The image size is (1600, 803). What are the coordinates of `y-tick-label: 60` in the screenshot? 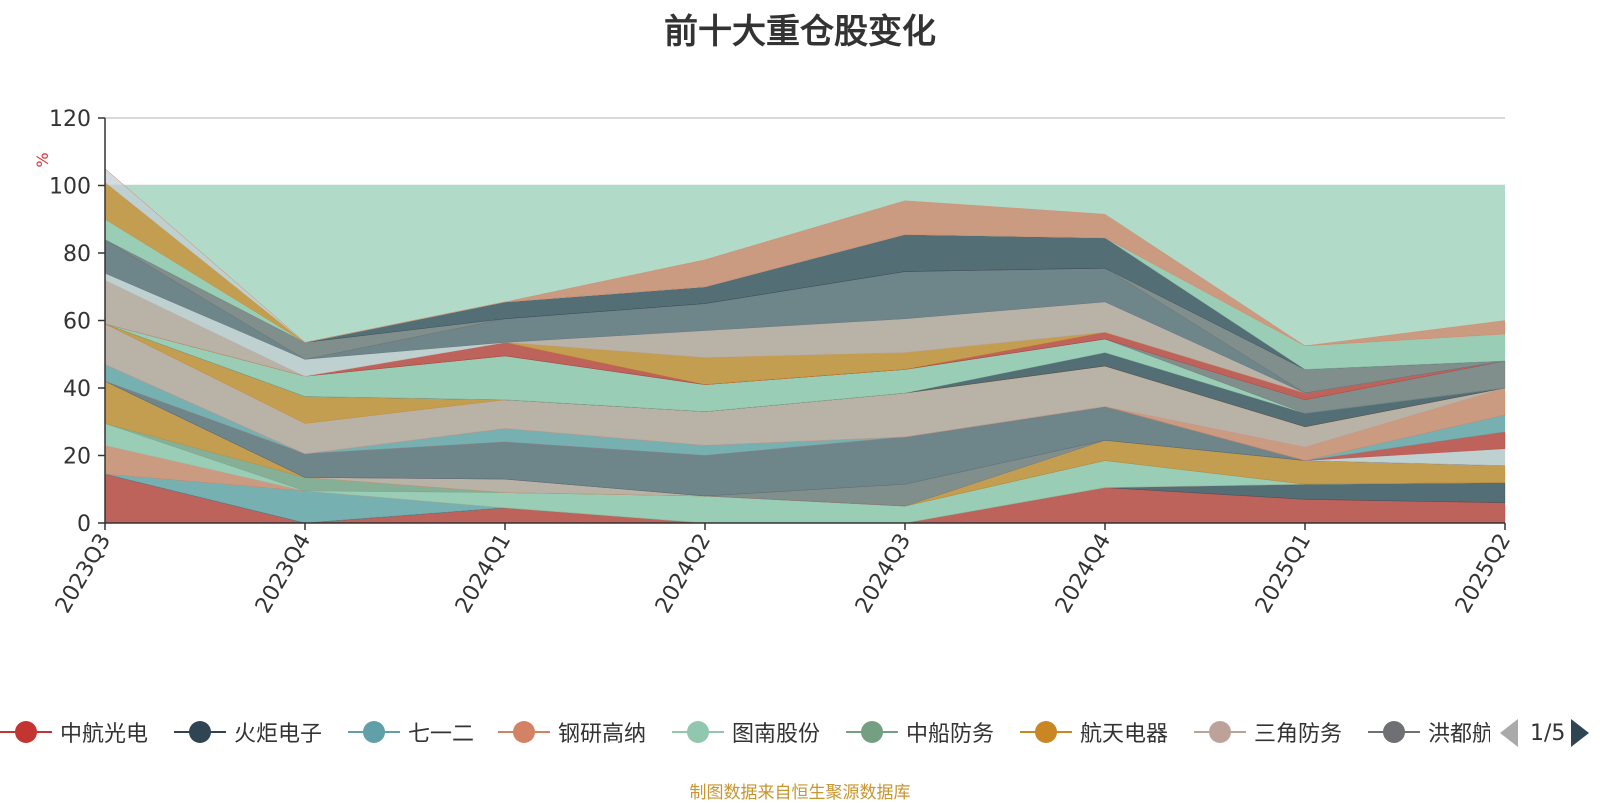 It's located at (77, 322).